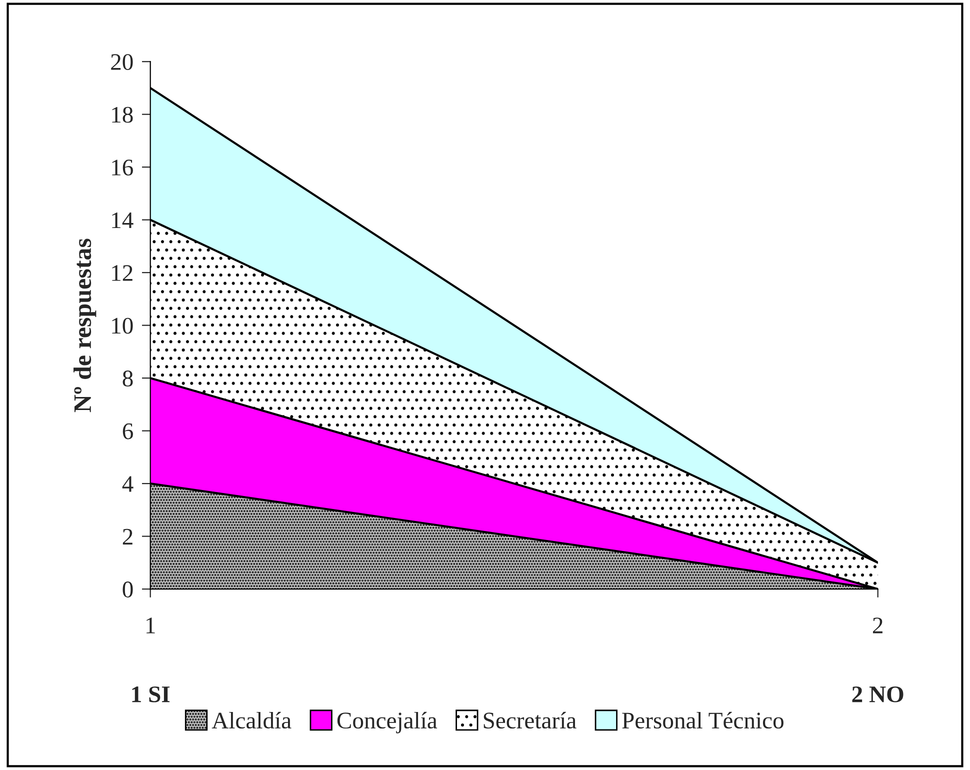 The image size is (970, 770). What do you see at coordinates (252, 720) in the screenshot?
I see `legend-label: Alcaldía` at bounding box center [252, 720].